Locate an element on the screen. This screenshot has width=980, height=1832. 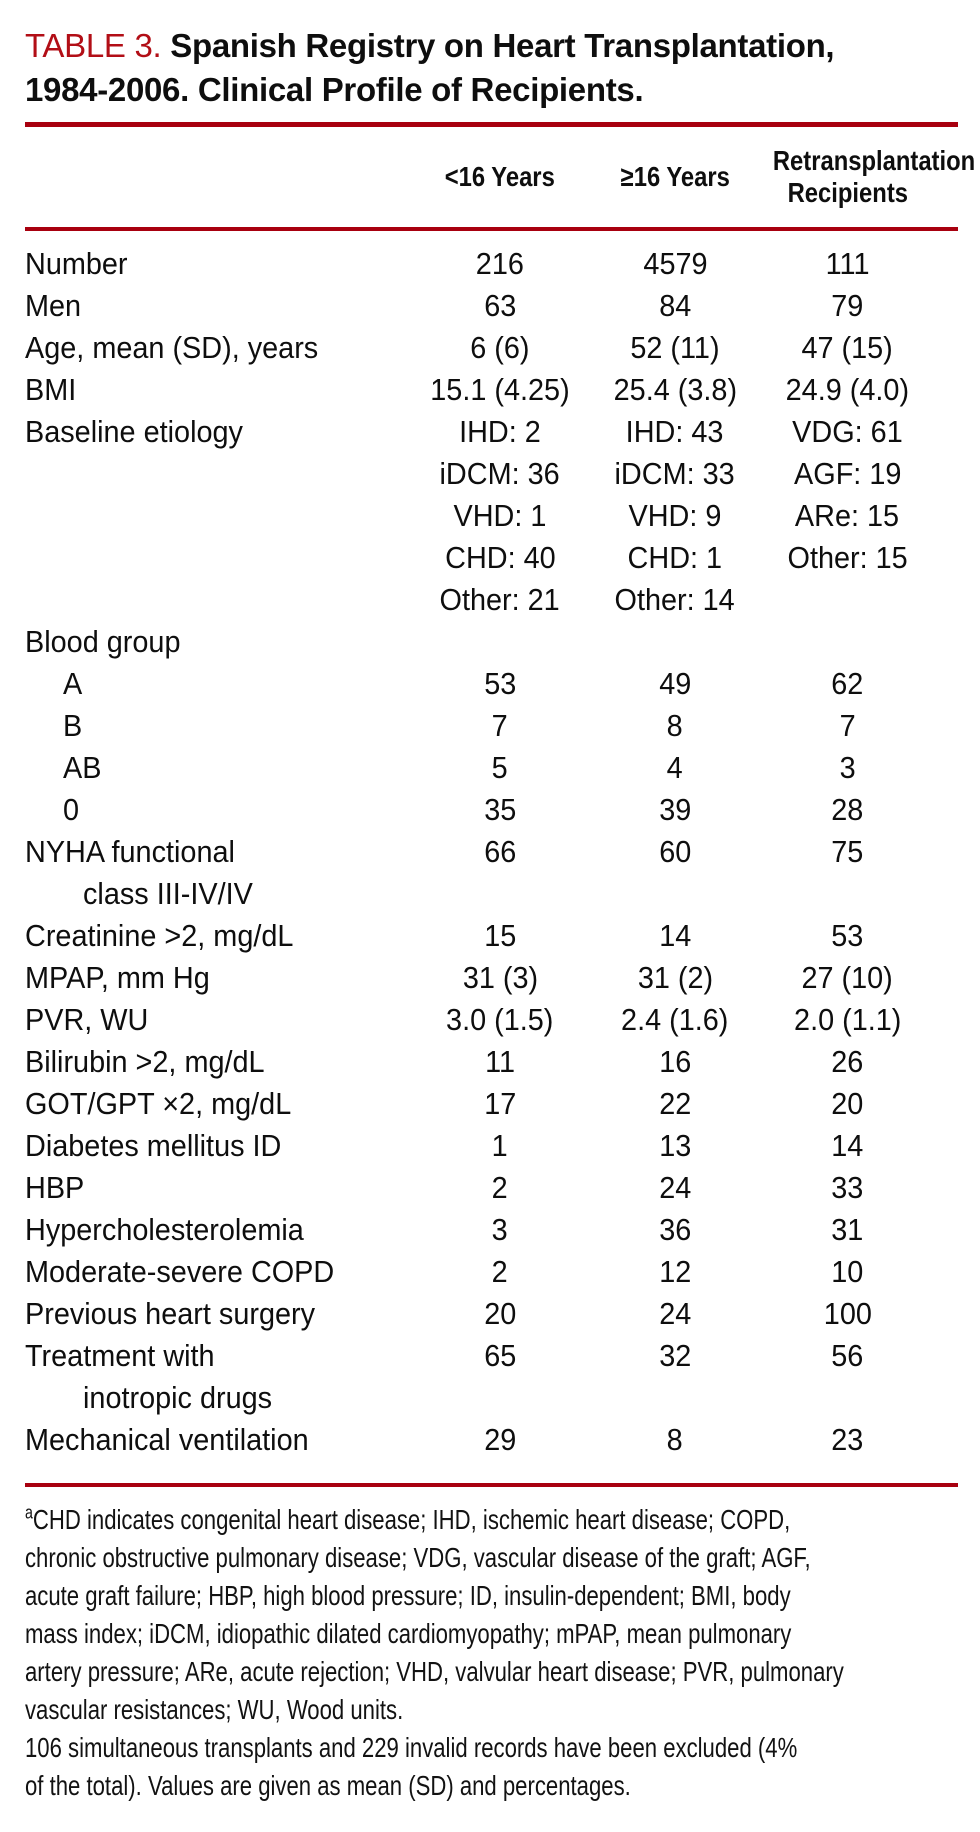
cell-value: 24.9 (4.0) is located at coordinates (847, 390).